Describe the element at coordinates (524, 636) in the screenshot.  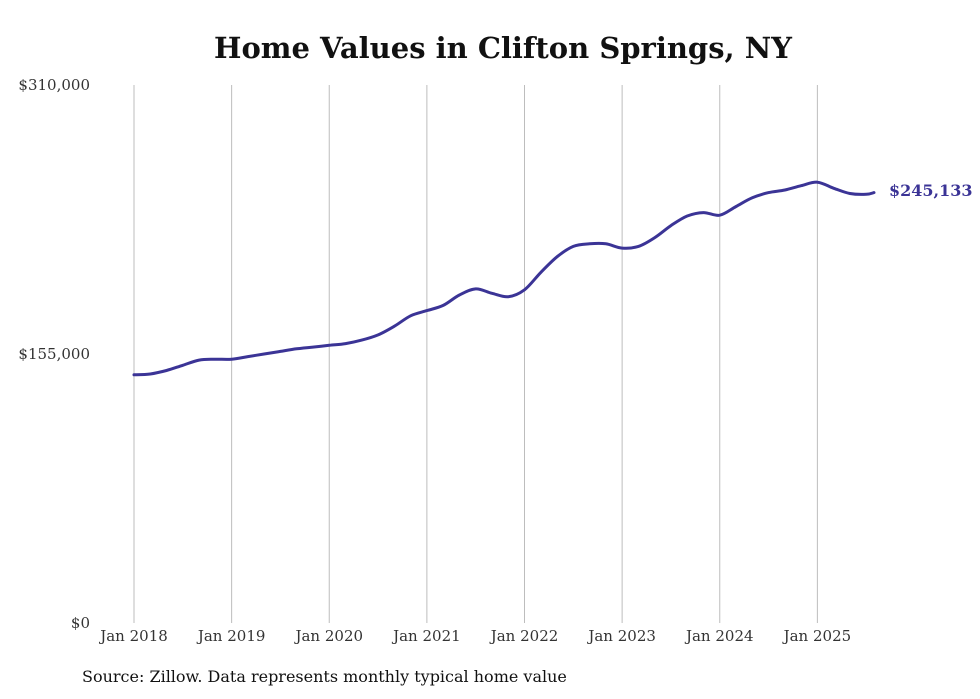
I see `x-tick-label: Jan 2022` at that location.